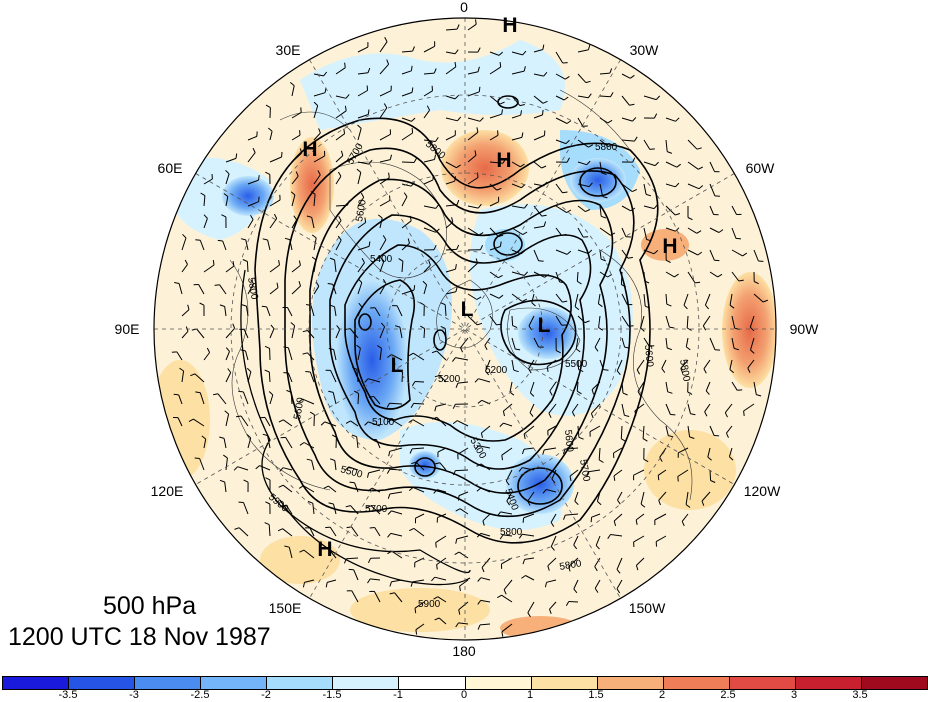  Describe the element at coordinates (398, 695) in the screenshot. I see `colorbar-tick-label: -1` at that location.